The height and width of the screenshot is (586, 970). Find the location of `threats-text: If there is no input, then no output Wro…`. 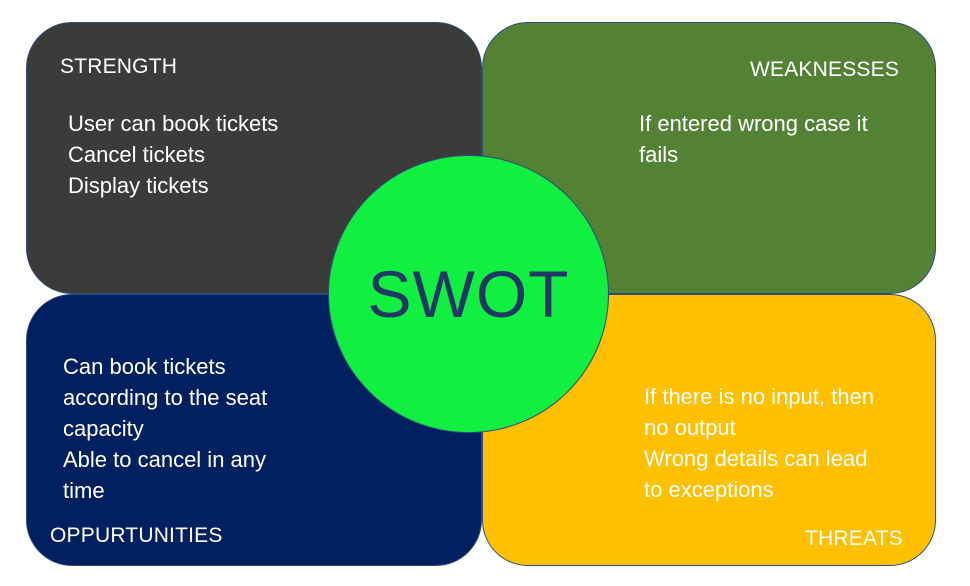

threats-text: If there is no input, then no output Wro… is located at coordinates (759, 443).